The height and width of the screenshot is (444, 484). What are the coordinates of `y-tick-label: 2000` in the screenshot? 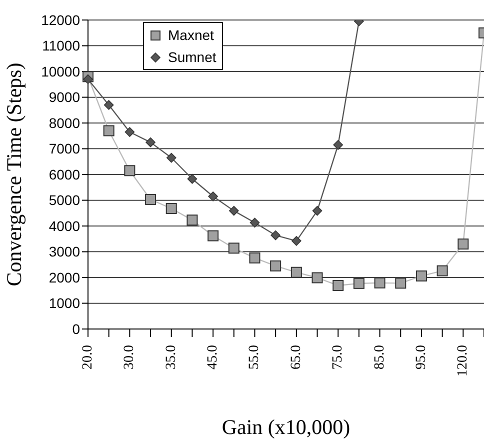 It's located at (64, 277).